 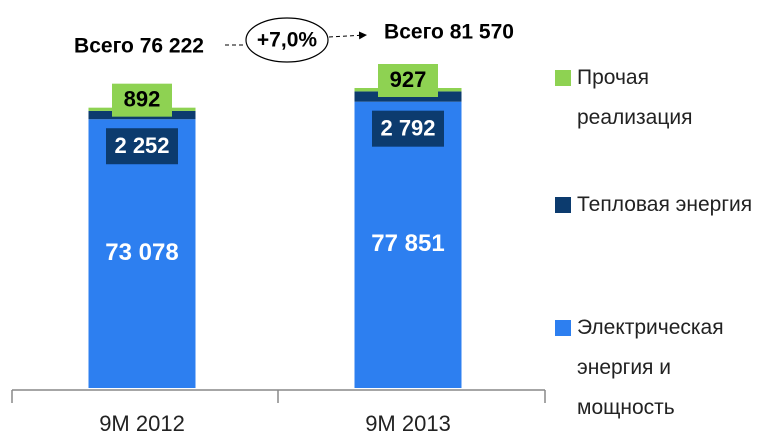 I want to click on legend-item: Тепловая энергия, so click(x=661, y=205).